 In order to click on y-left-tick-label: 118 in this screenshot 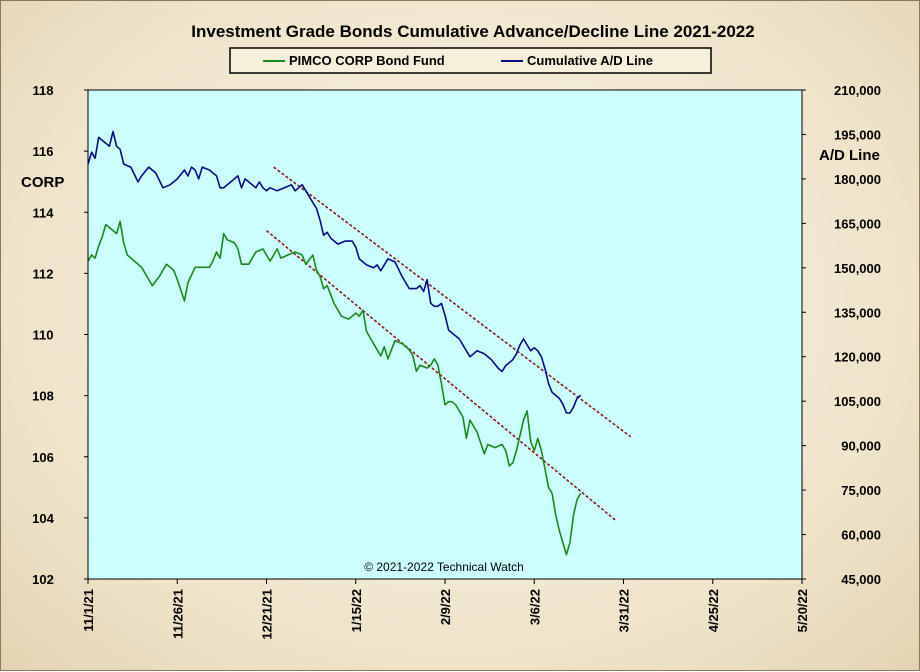, I will do `click(43, 90)`.